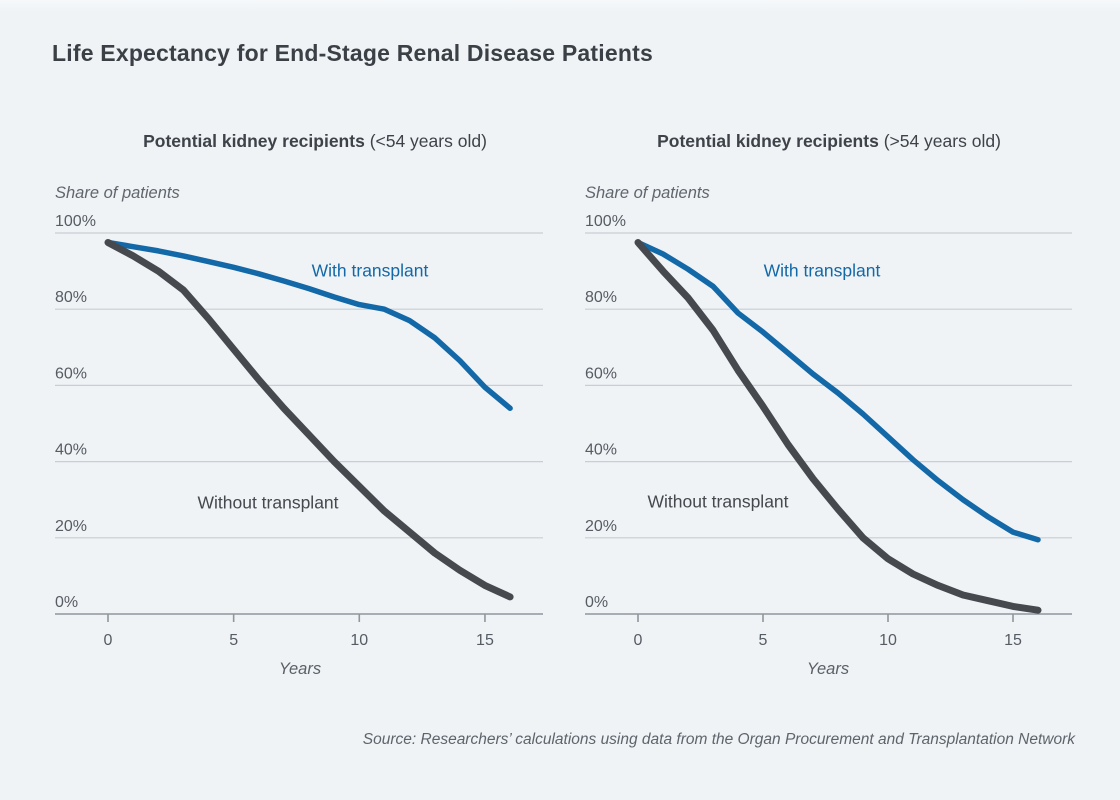  I want to click on left-panel-subtitle-bold: Potential kidney recipients, so click(254, 141).